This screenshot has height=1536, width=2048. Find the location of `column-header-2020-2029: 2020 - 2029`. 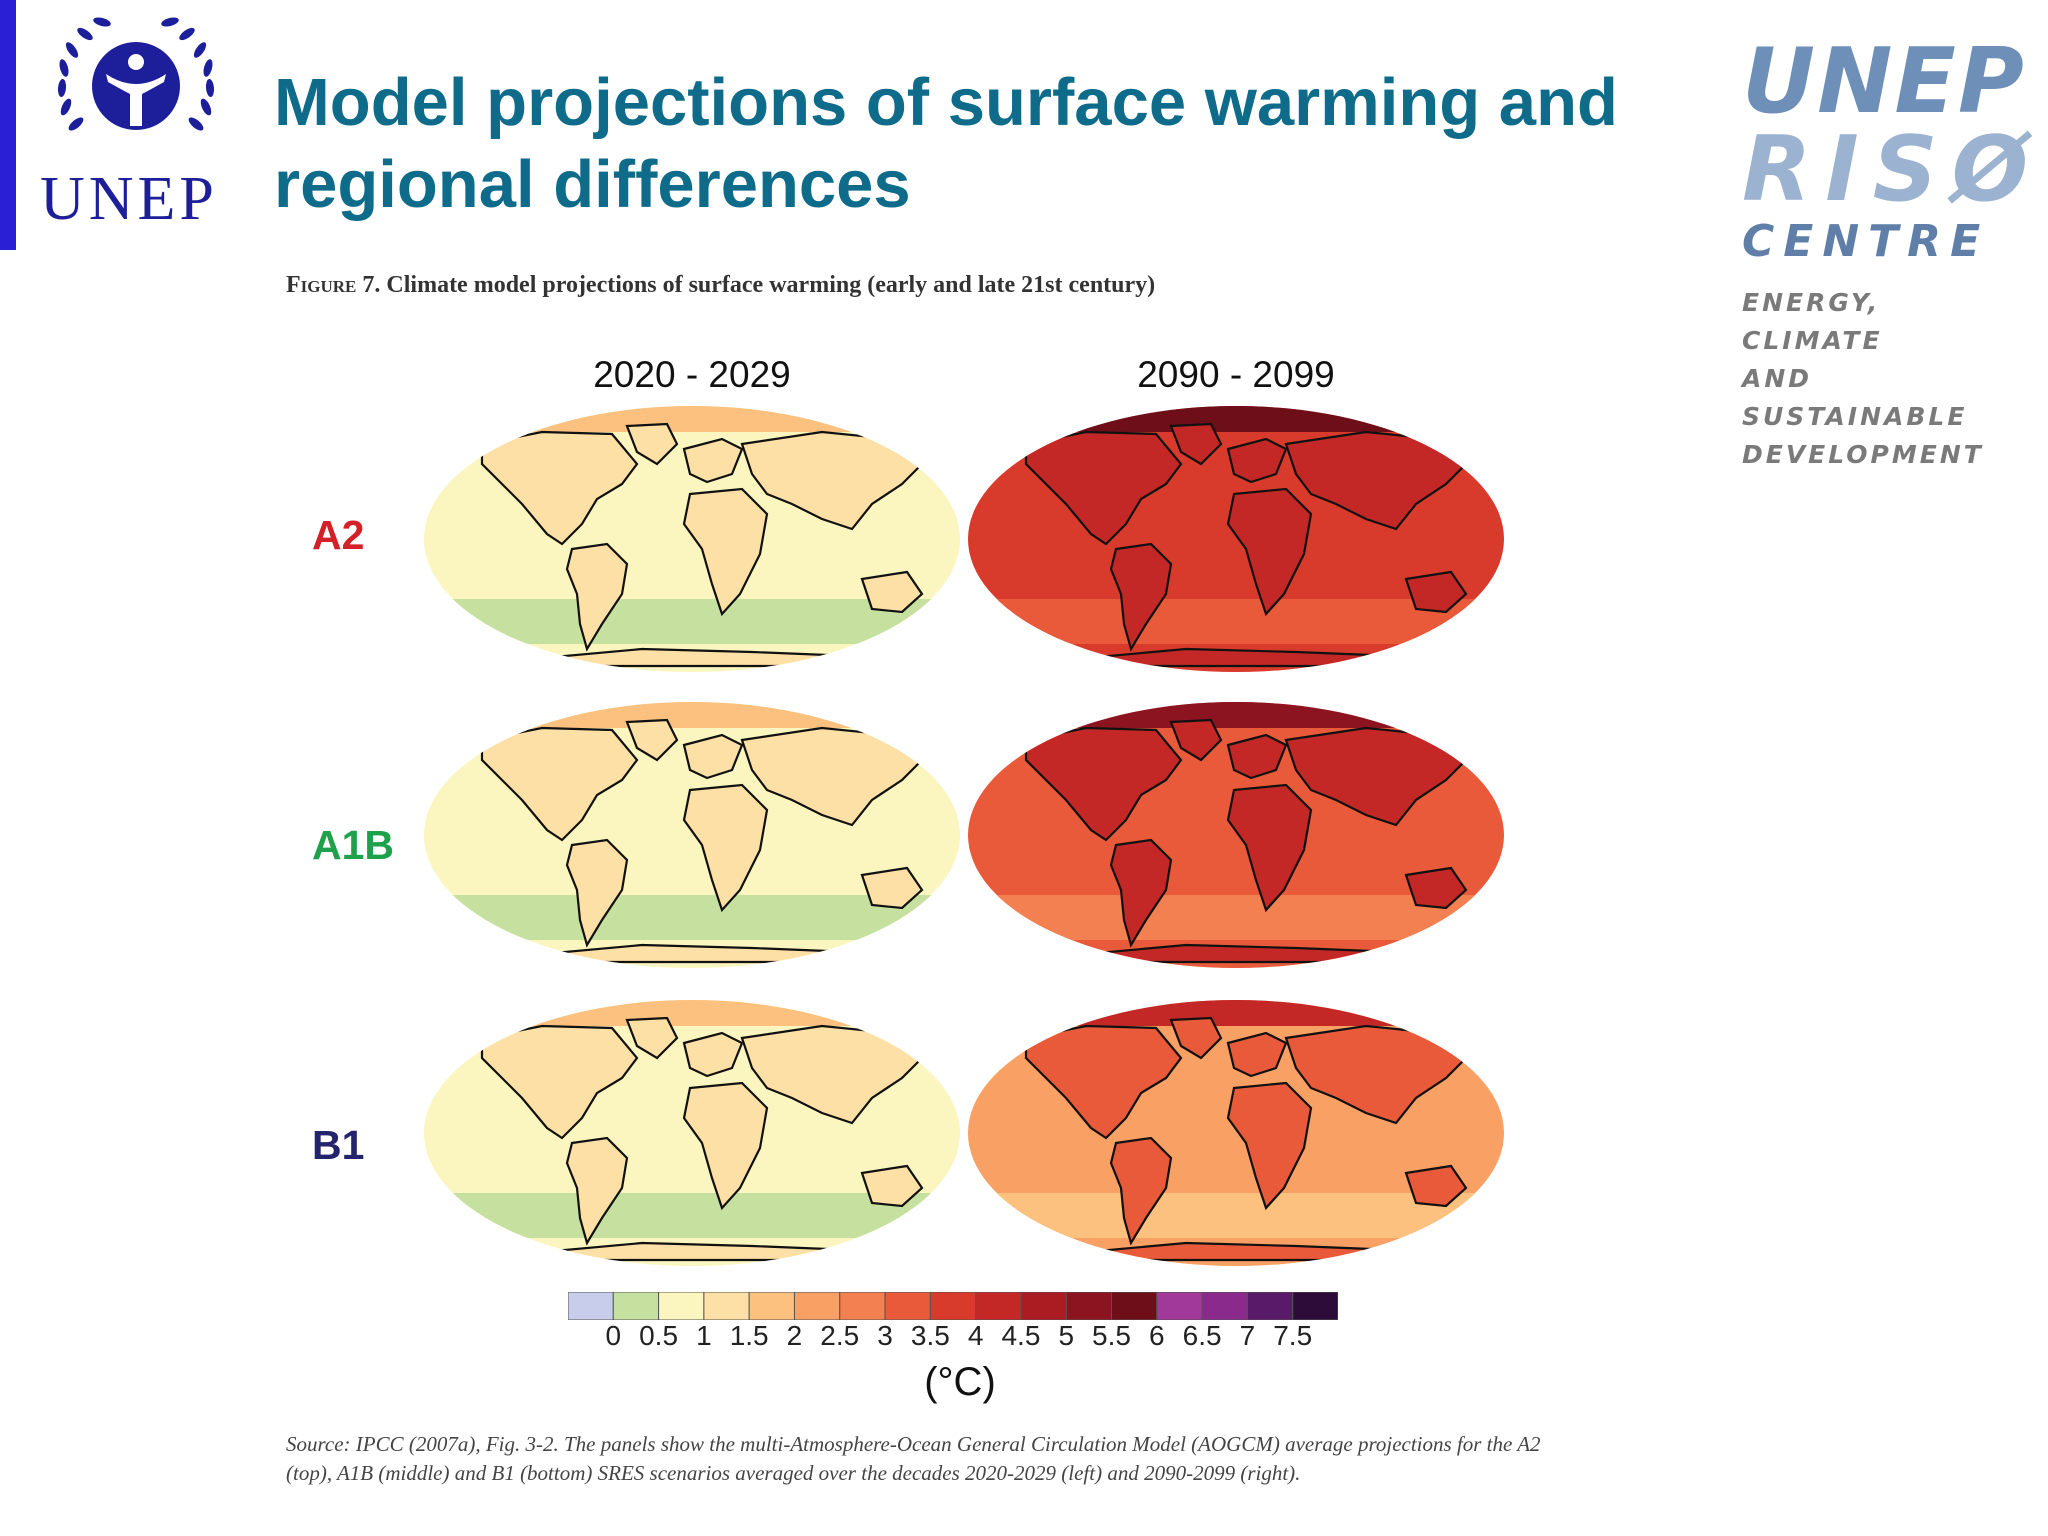

column-header-2020-2029: 2020 - 2029 is located at coordinates (692, 374).